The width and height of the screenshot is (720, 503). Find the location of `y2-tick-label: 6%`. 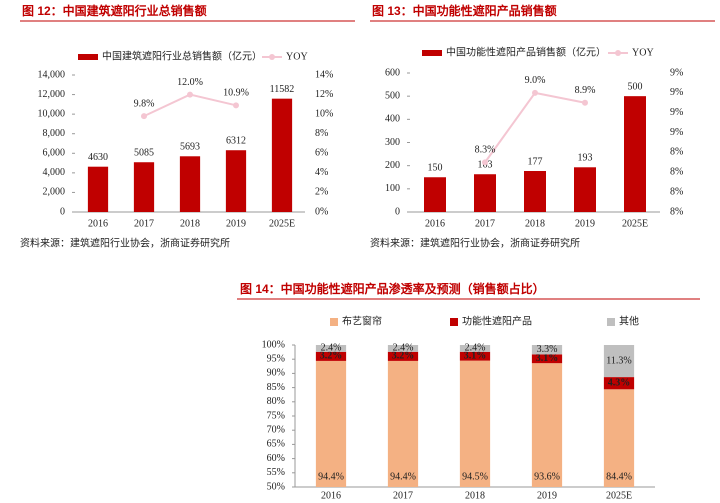

y2-tick-label: 6% is located at coordinates (321, 153).